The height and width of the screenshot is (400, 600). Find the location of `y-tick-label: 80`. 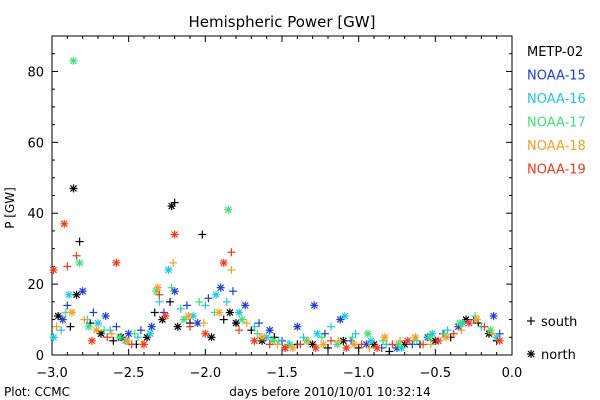

y-tick-label: 80 is located at coordinates (35, 72).